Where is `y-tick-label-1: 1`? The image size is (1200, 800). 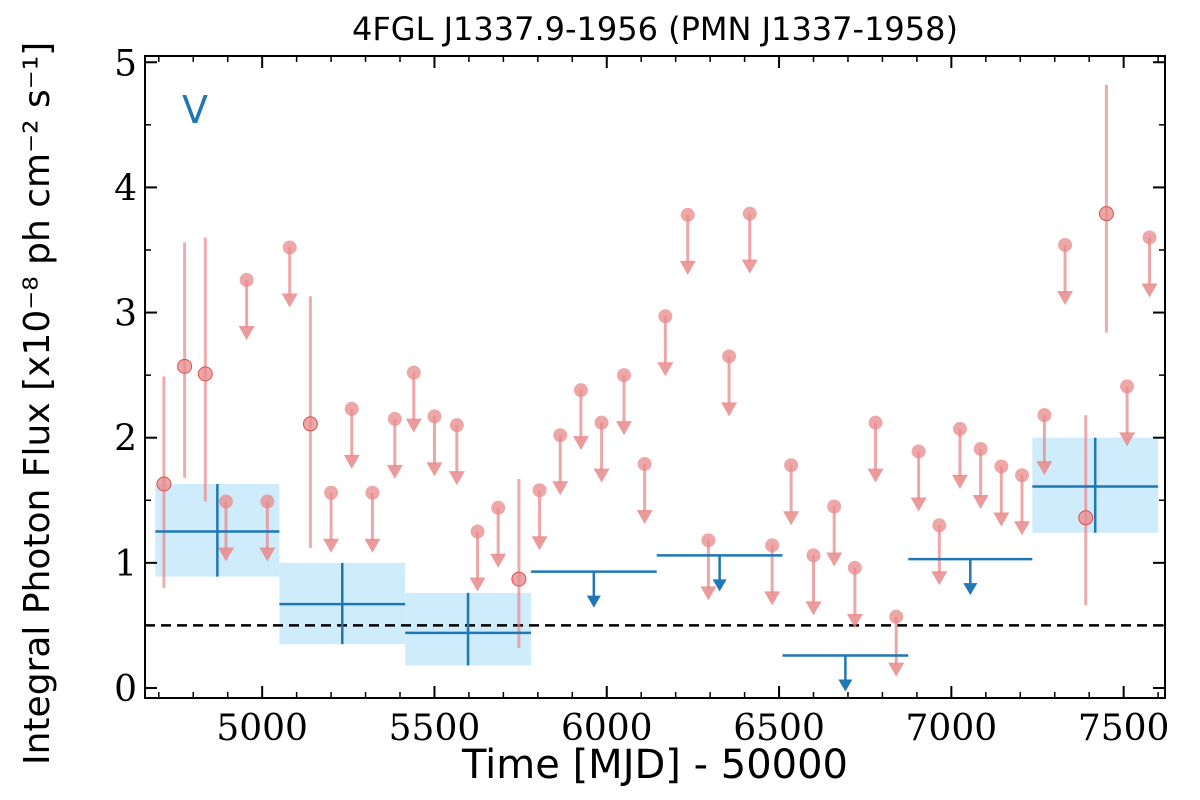 y-tick-label-1: 1 is located at coordinates (125, 564).